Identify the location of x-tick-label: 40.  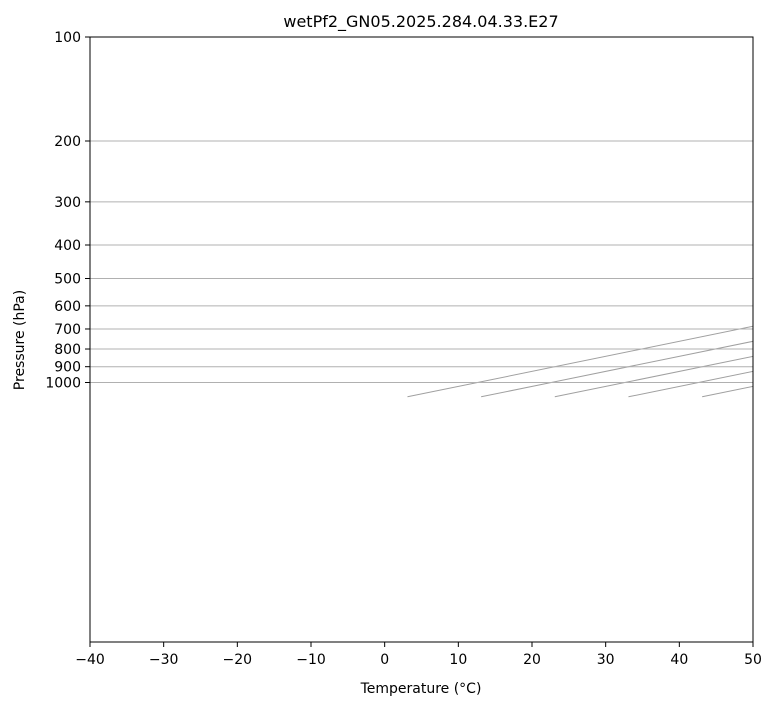
(679, 660).